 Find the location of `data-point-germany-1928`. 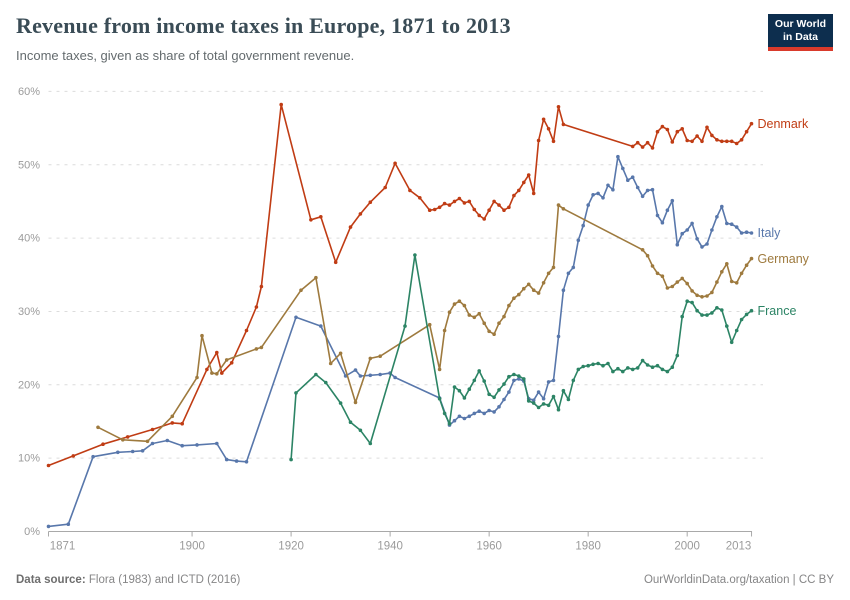

data-point-germany-1928 is located at coordinates (330, 363).